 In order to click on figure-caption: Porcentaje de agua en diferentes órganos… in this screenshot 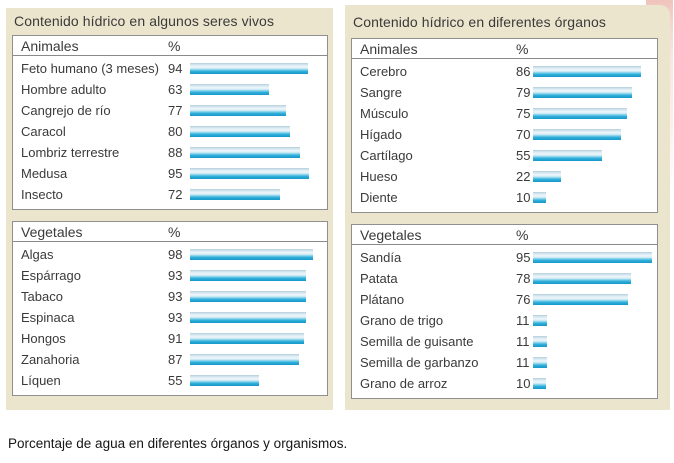, I will do `click(178, 443)`.